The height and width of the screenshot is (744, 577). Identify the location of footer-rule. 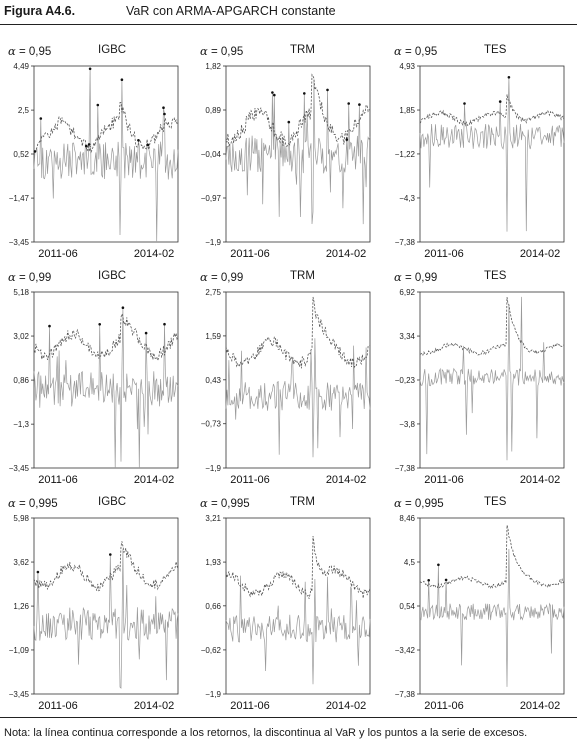
(288, 717).